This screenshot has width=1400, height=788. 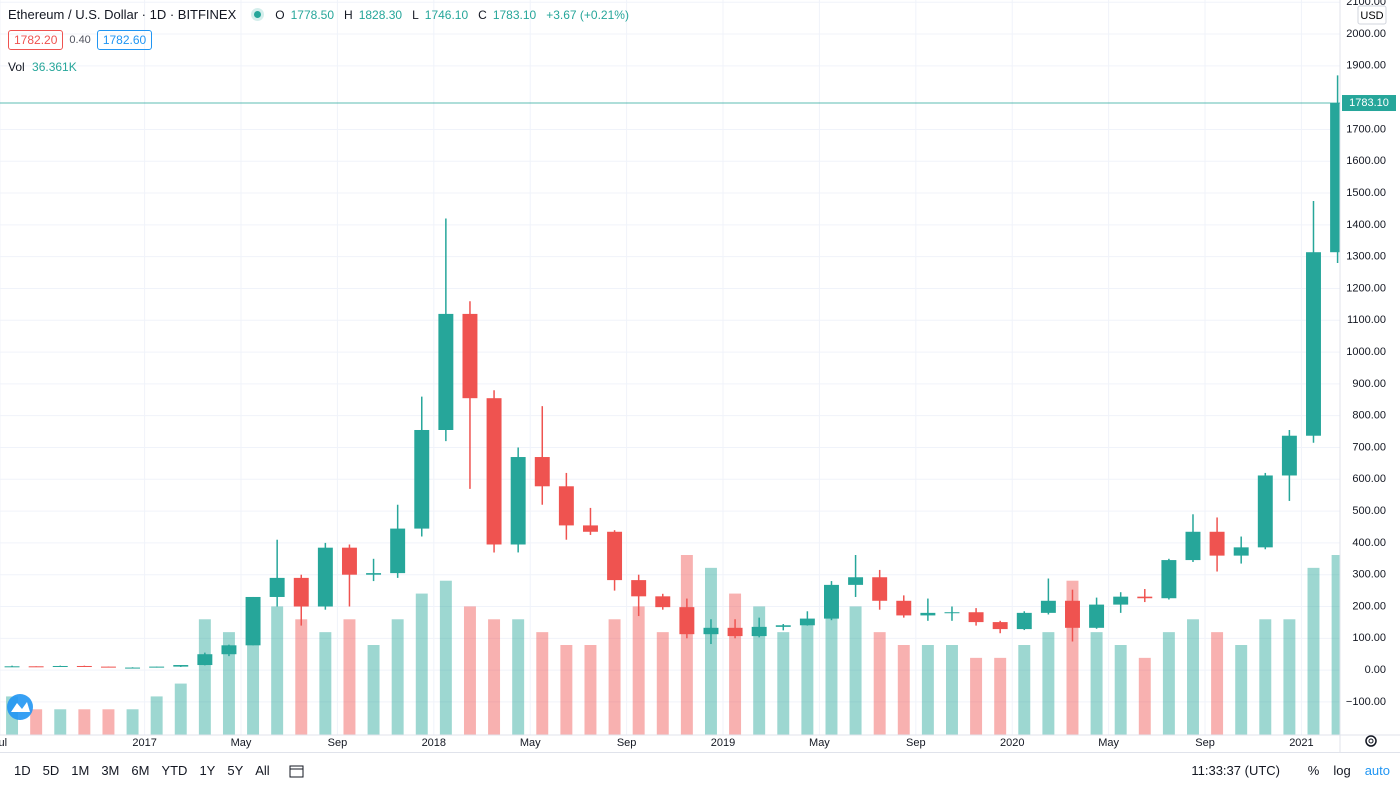 What do you see at coordinates (20, 707) in the screenshot?
I see `logo` at bounding box center [20, 707].